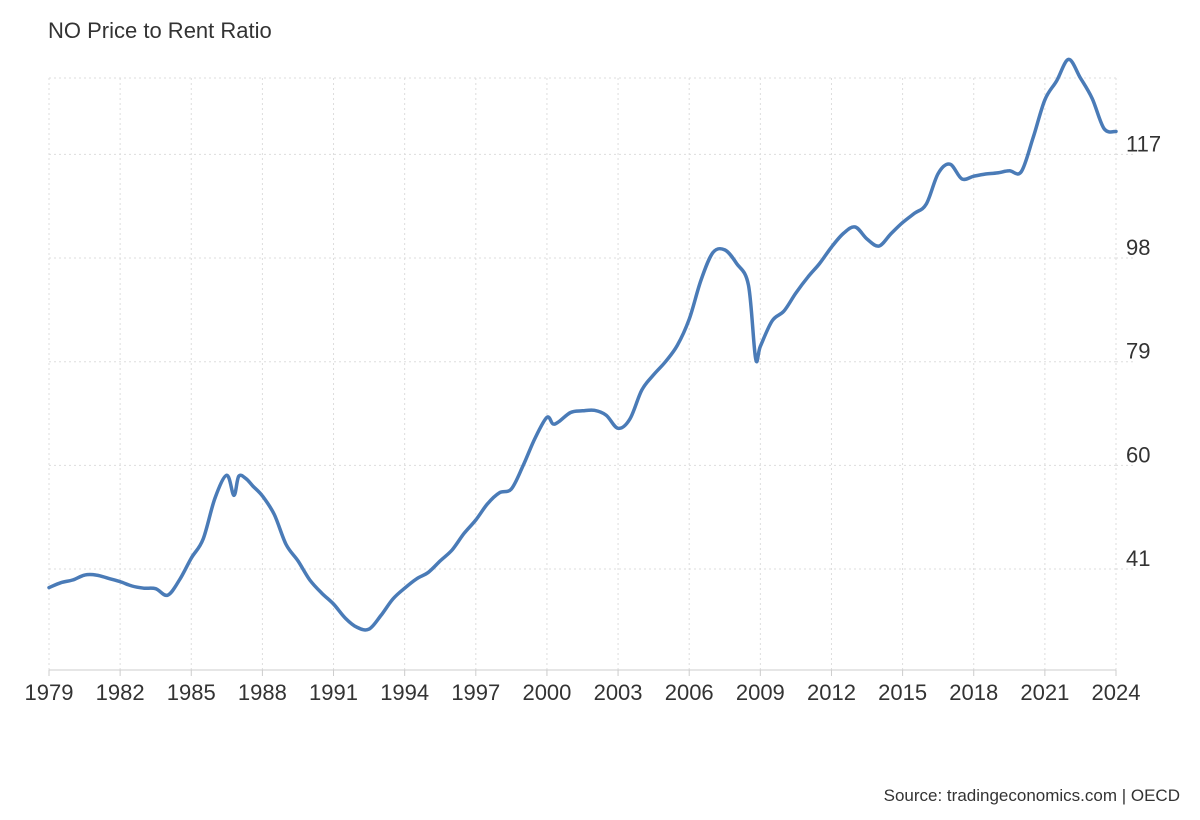  What do you see at coordinates (973, 692) in the screenshot?
I see `x-tick-label: 2018` at bounding box center [973, 692].